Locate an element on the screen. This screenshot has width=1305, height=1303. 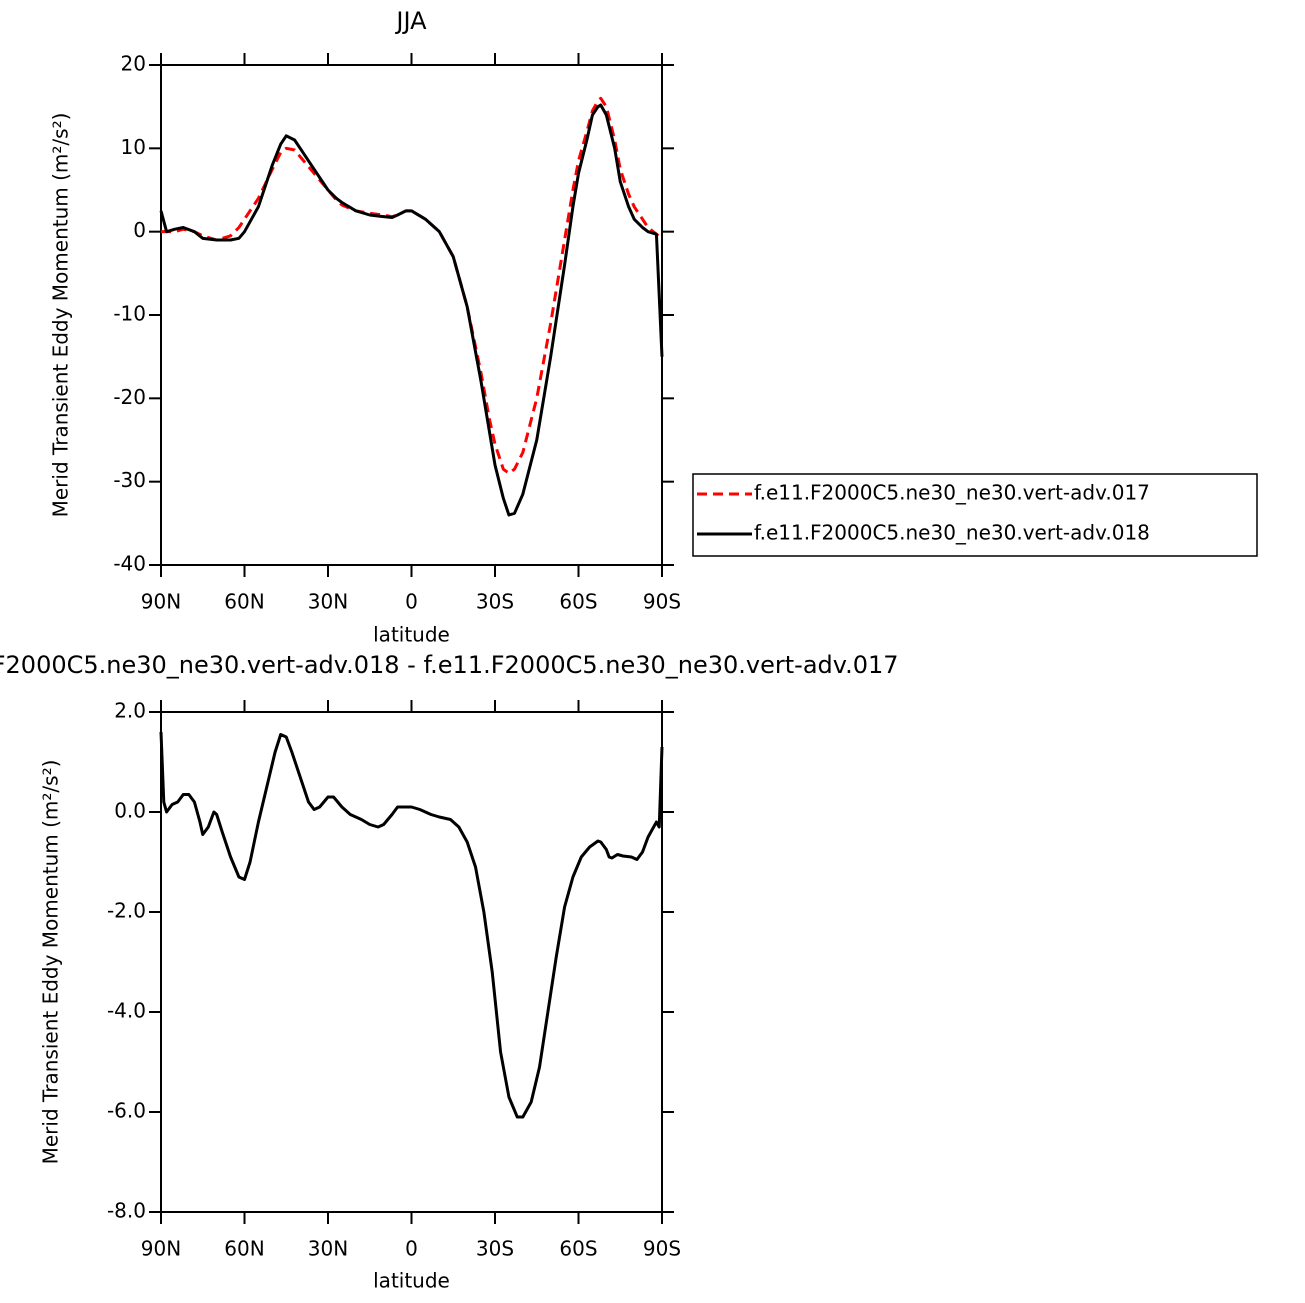
y-tick-label: -2.0 is located at coordinates (126, 911).